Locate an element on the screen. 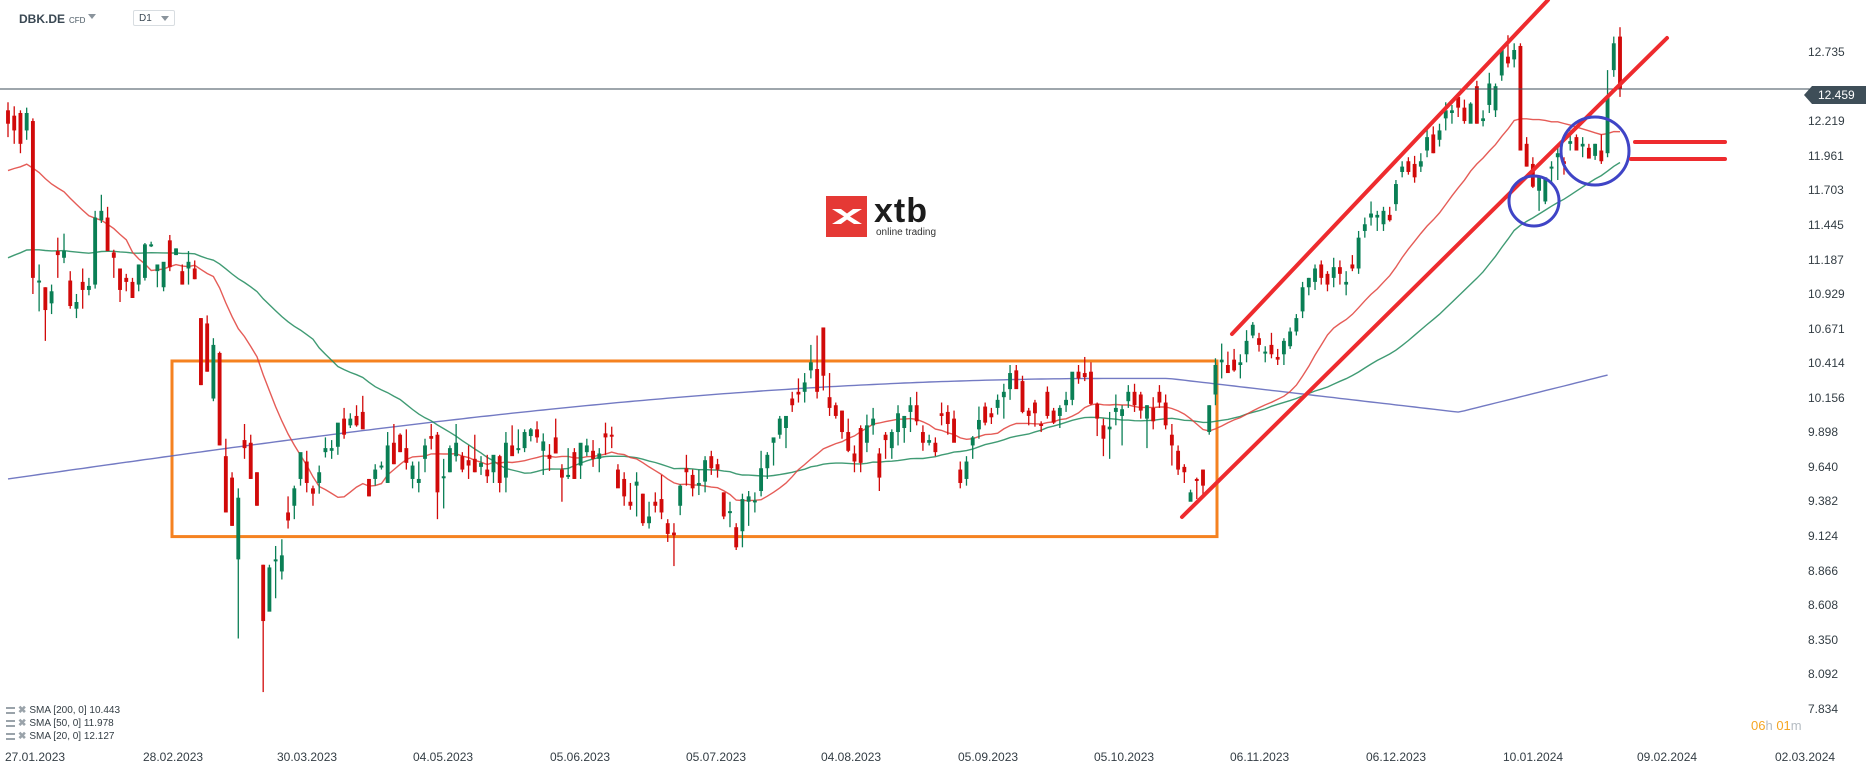 The image size is (1866, 767). price-tick-label: 10.414 is located at coordinates (1826, 363).